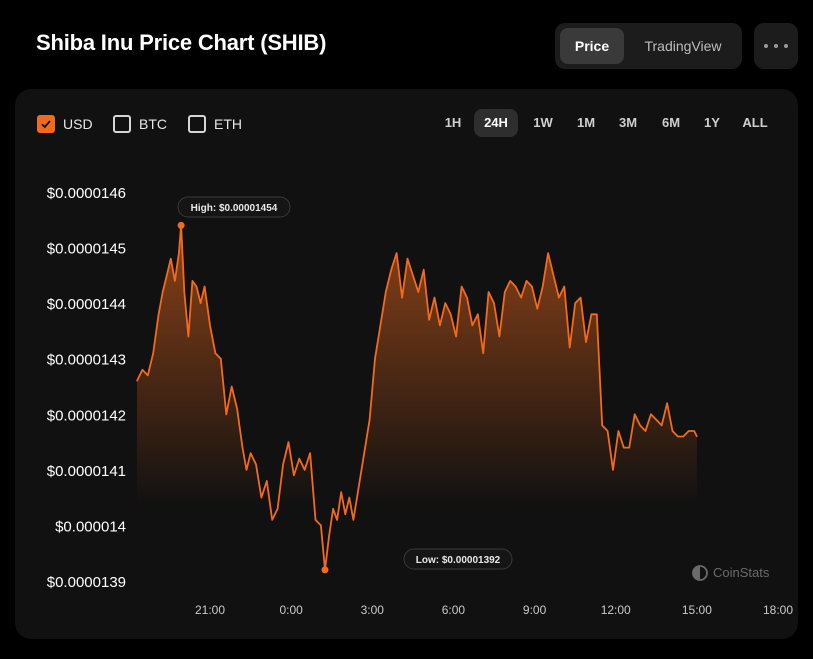  I want to click on low-price-label: Low: $0.00001392, so click(458, 560).